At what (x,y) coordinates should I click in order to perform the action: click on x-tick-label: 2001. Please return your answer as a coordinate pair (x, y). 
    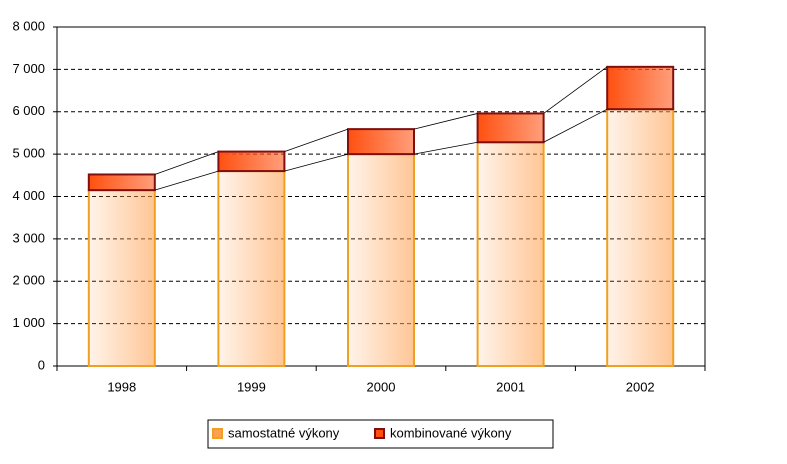
    Looking at the image, I should click on (510, 386).